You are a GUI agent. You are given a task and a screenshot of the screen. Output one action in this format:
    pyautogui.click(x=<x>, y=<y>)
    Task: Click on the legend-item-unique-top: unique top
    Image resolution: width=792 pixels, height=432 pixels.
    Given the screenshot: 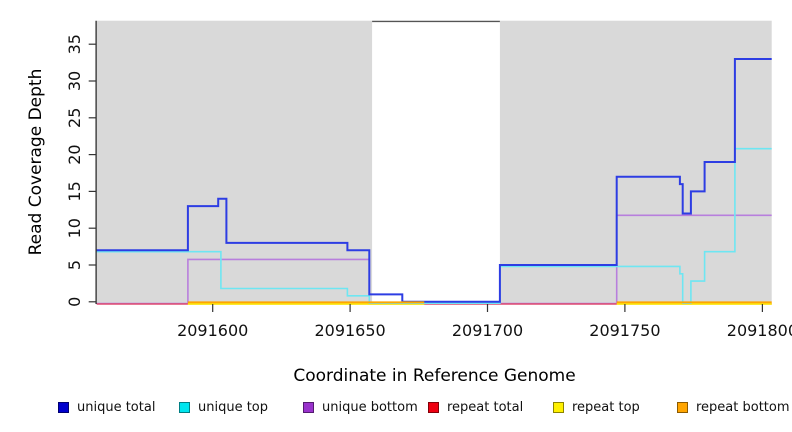 What is the action you would take?
    pyautogui.click(x=223, y=407)
    